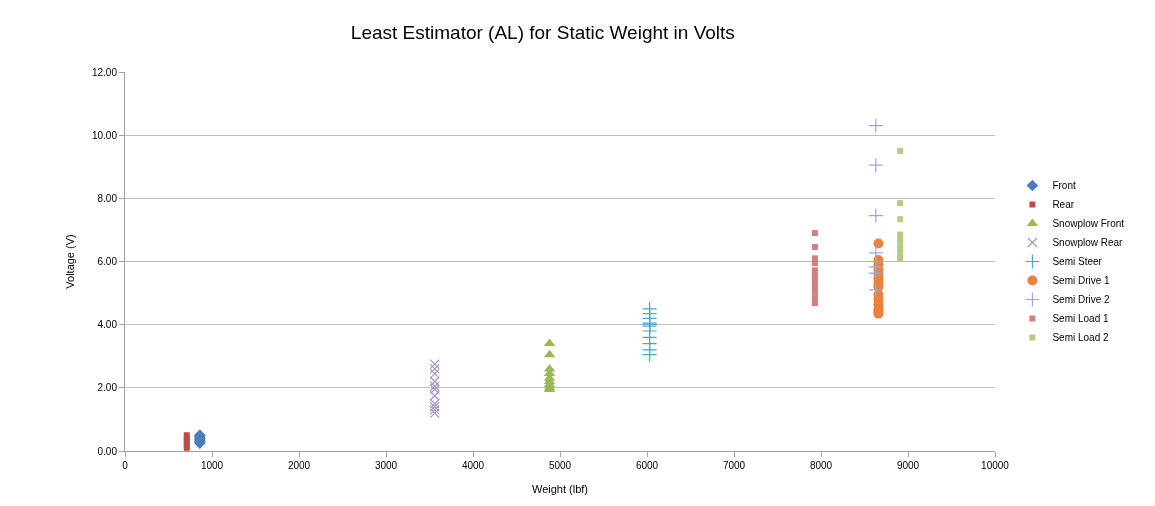 Image resolution: width=1155 pixels, height=506 pixels. What do you see at coordinates (1077, 262) in the screenshot?
I see `legend-label: Semi Steer` at bounding box center [1077, 262].